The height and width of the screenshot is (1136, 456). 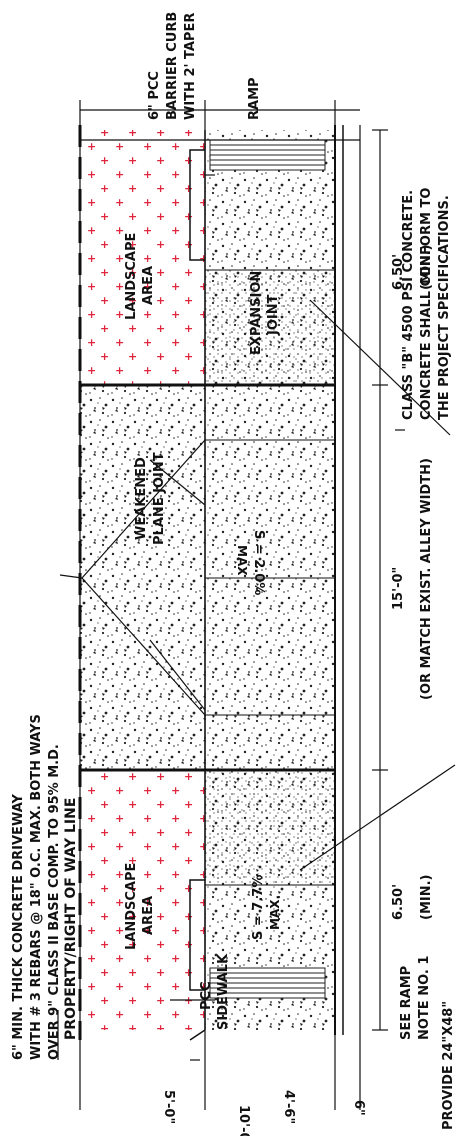 I want to click on svg-text: THE PROJECT SPECIFICATIONS., so click(x=444, y=307).